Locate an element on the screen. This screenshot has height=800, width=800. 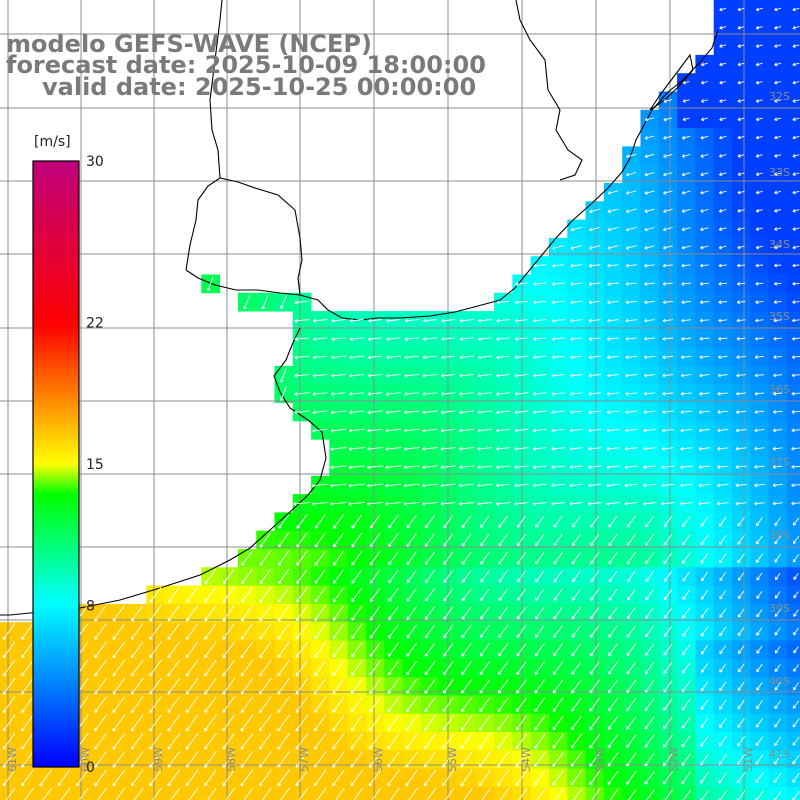
lat-label: 39S is located at coordinates (779, 608).